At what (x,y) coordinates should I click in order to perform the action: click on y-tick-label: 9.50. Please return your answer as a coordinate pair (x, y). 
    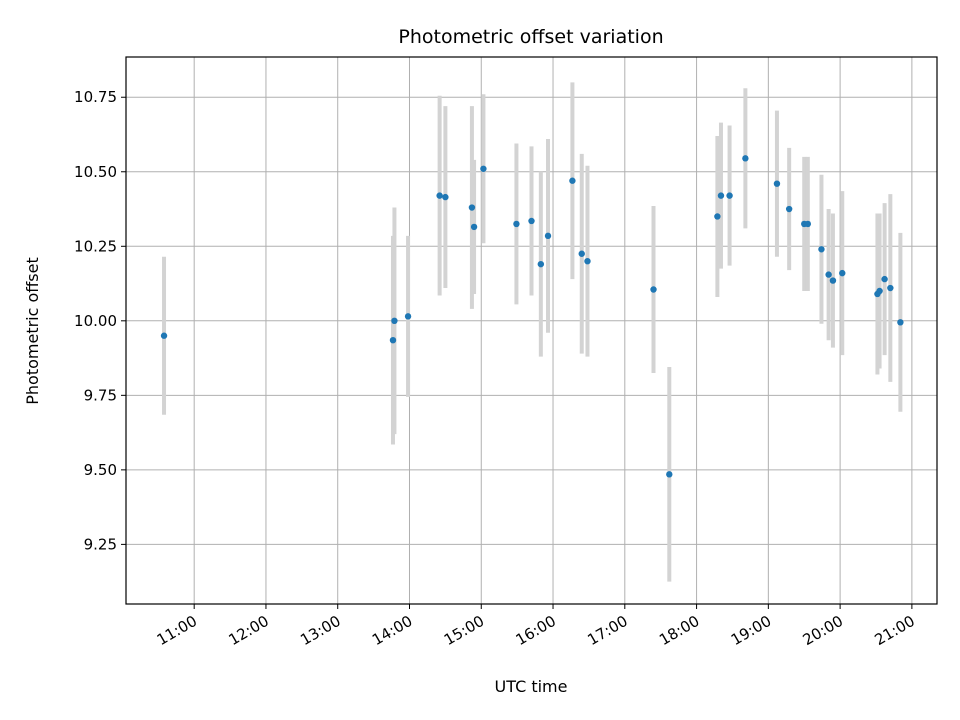
    Looking at the image, I should click on (100, 470).